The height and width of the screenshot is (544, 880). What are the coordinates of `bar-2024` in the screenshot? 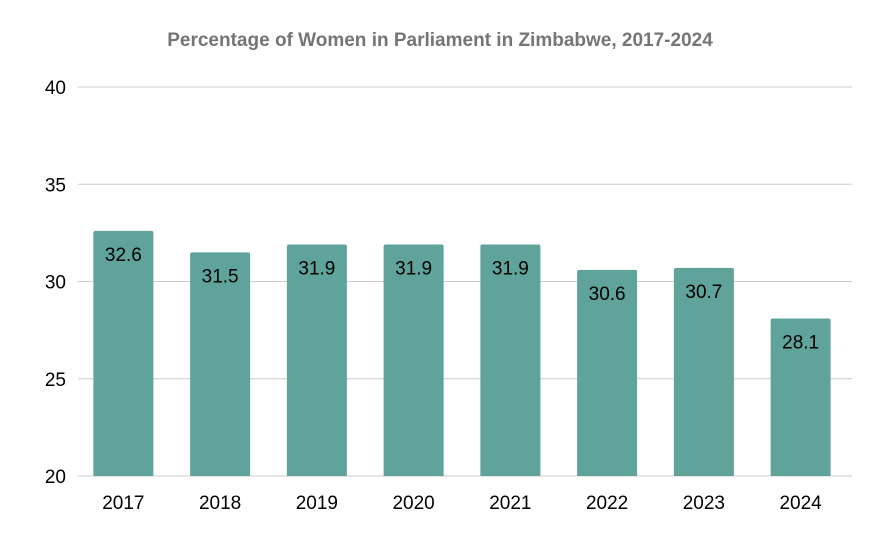 It's located at (800, 397).